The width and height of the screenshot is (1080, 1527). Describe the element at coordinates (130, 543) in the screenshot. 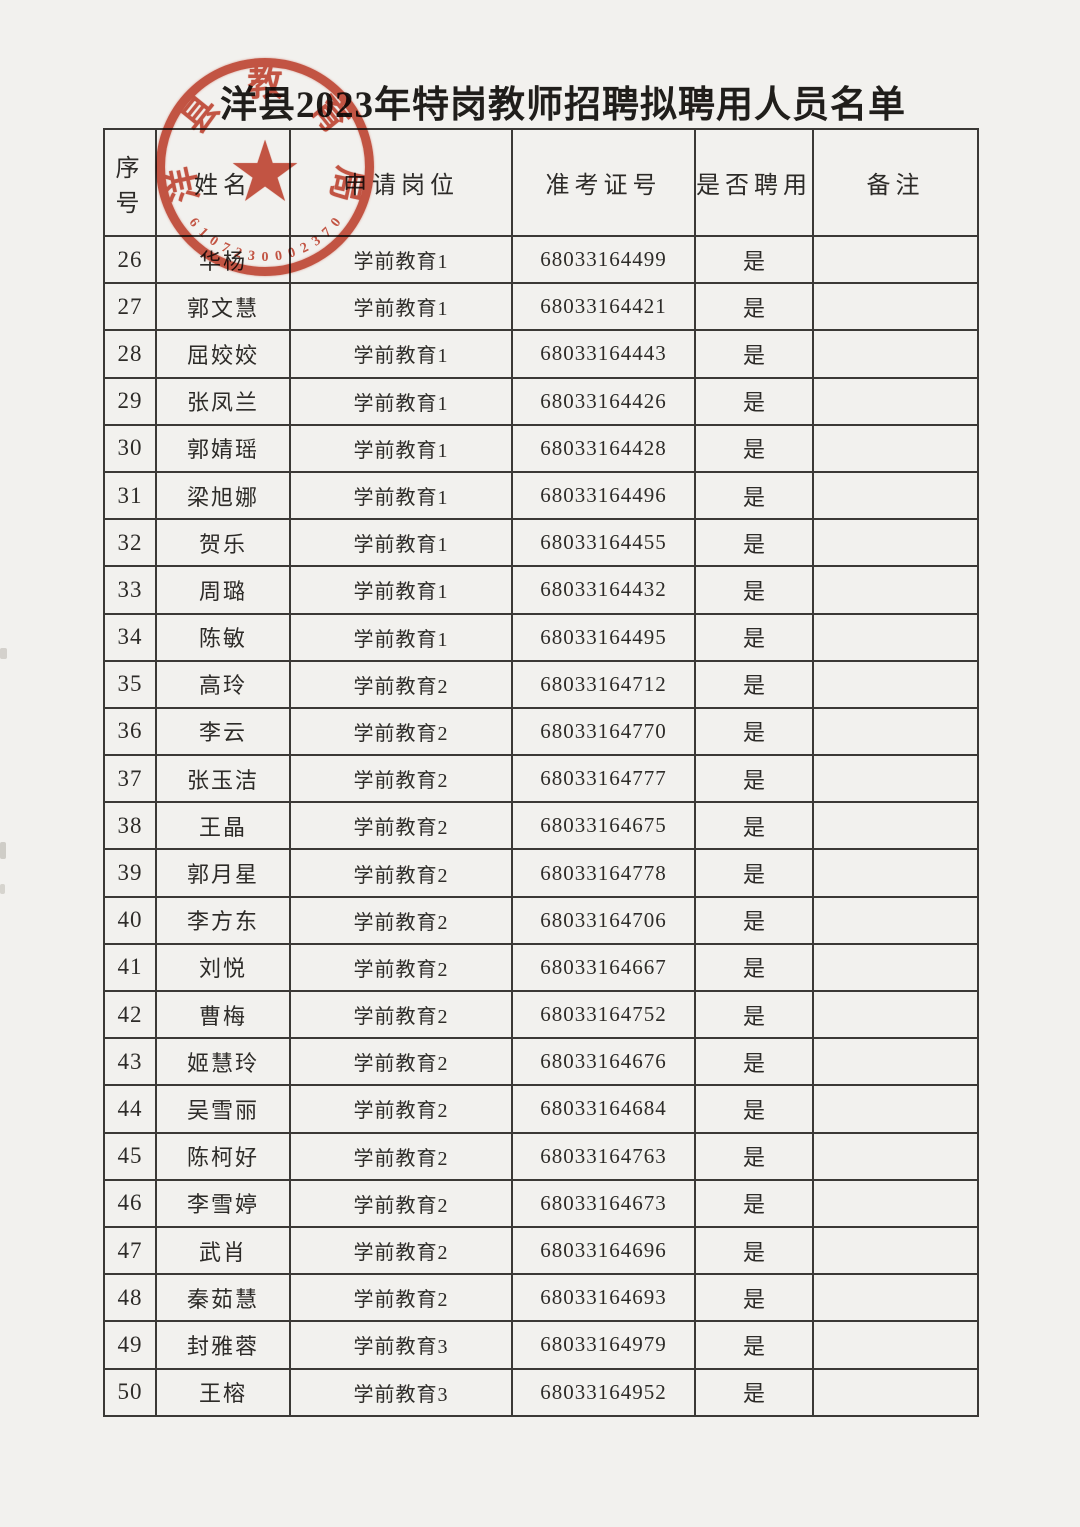

I see `cell-seq: 32` at that location.